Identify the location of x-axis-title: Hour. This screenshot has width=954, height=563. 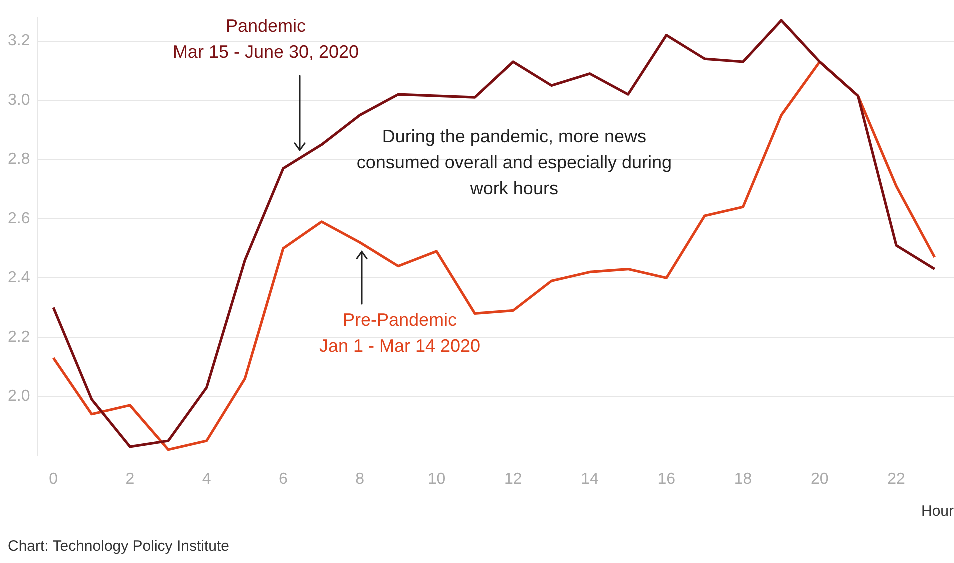
(937, 511).